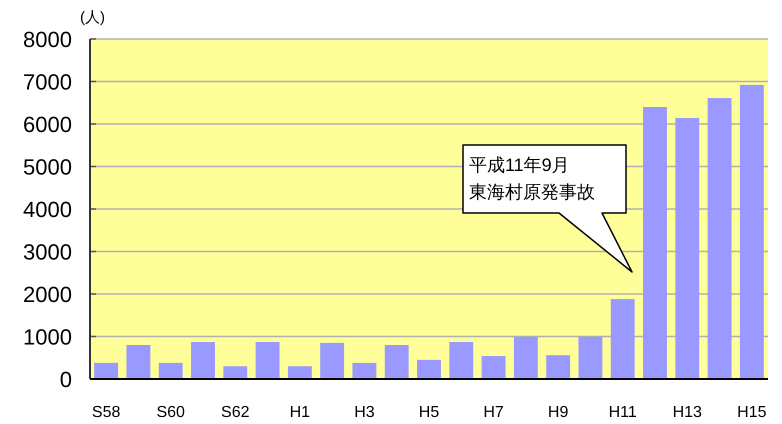 The height and width of the screenshot is (424, 782). What do you see at coordinates (92, 17) in the screenshot?
I see `y-axis-title: (人)` at bounding box center [92, 17].